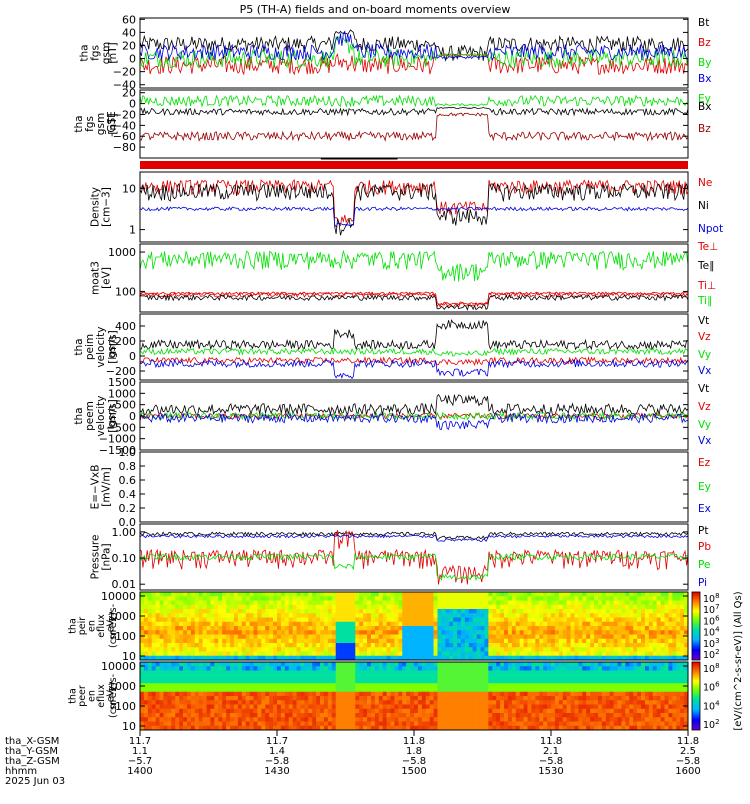  Describe the element at coordinates (132, 416) in the screenshot. I see `y-tick-label: 0` at that location.